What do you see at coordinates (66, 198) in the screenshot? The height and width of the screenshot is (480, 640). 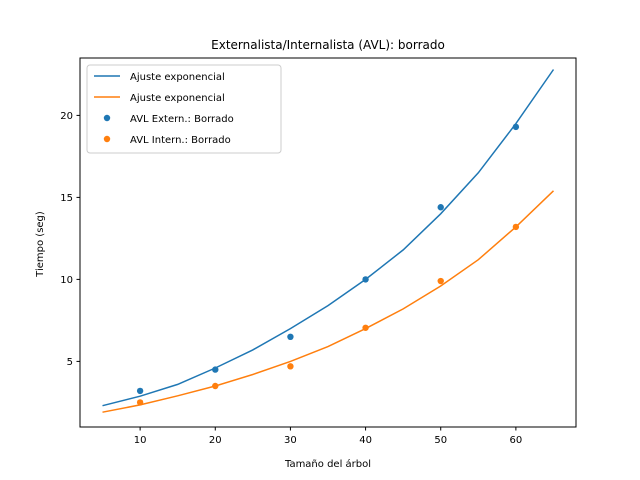 I see `y-tick-label: 15` at bounding box center [66, 198].